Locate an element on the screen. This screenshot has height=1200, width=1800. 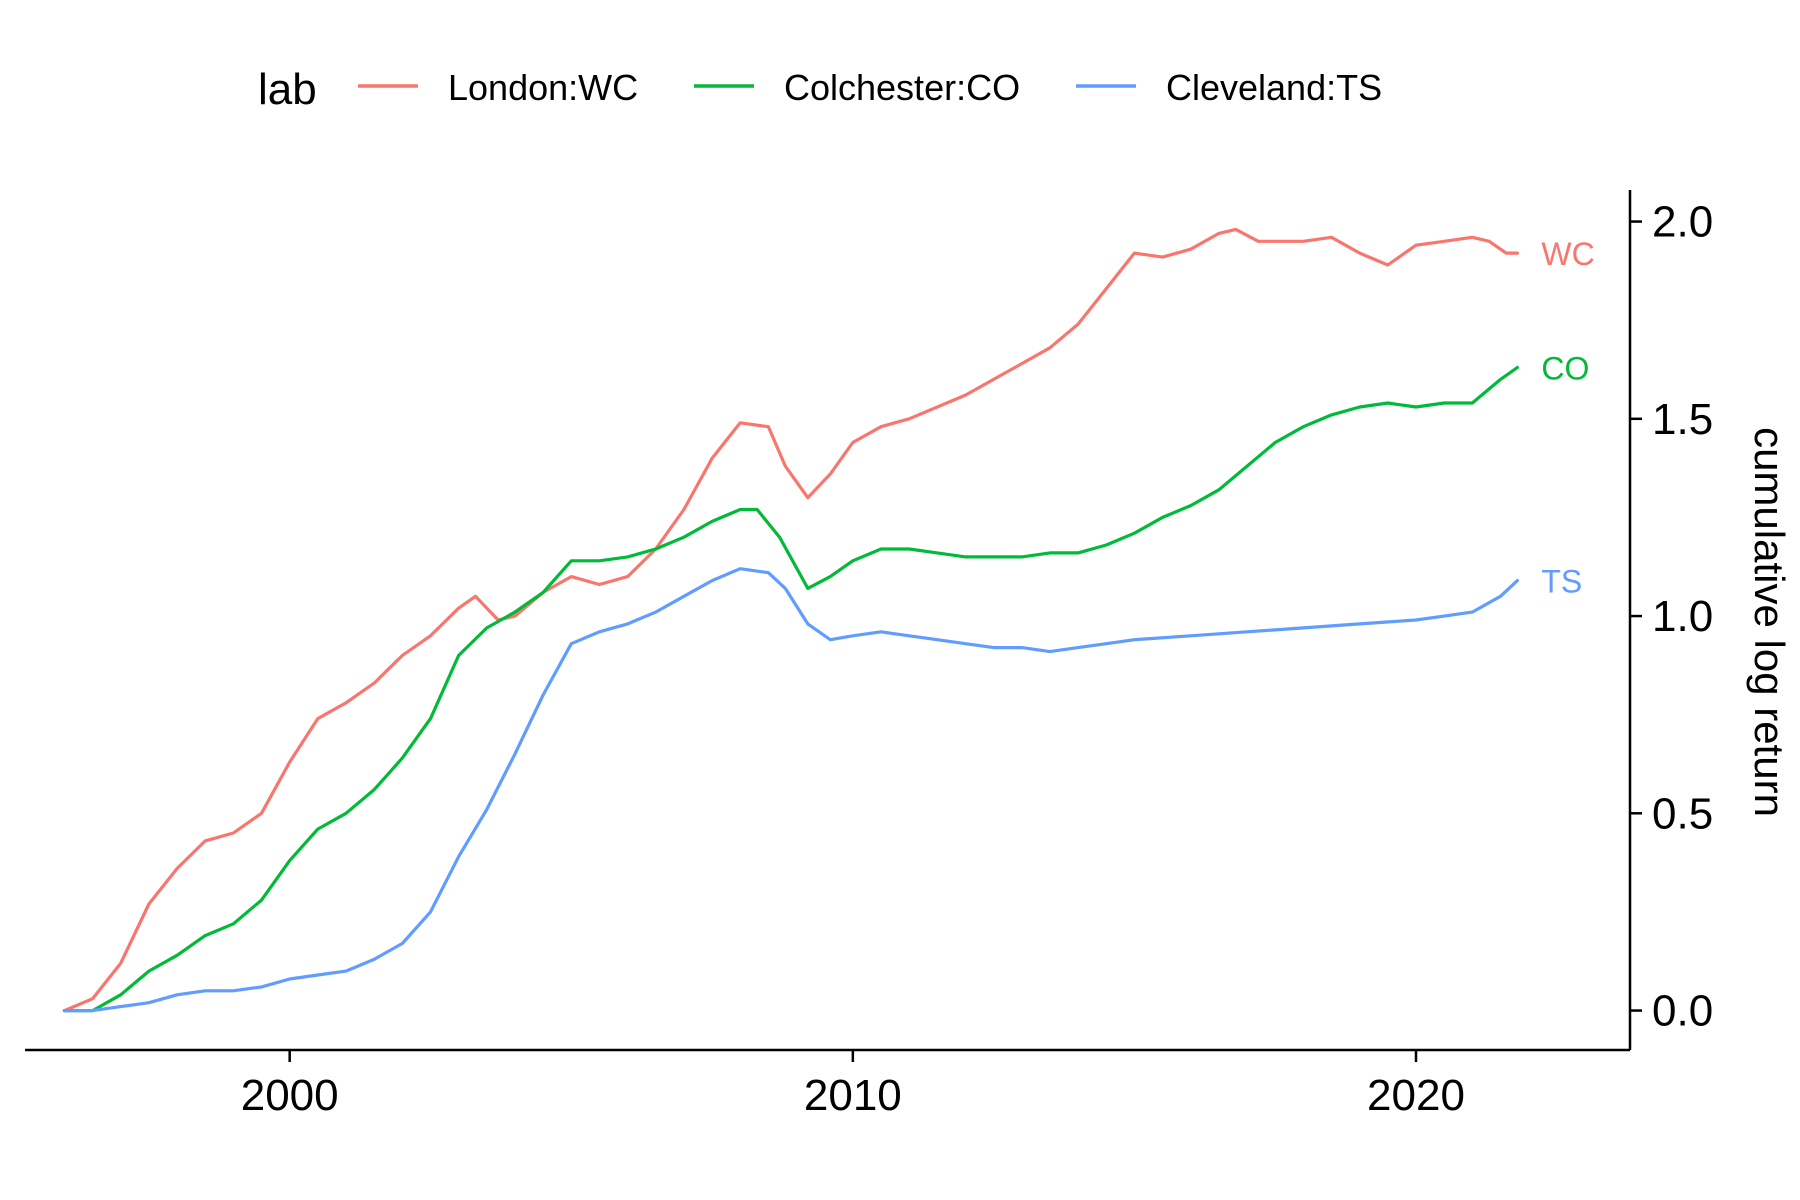
legend-title: lab is located at coordinates (287, 89).